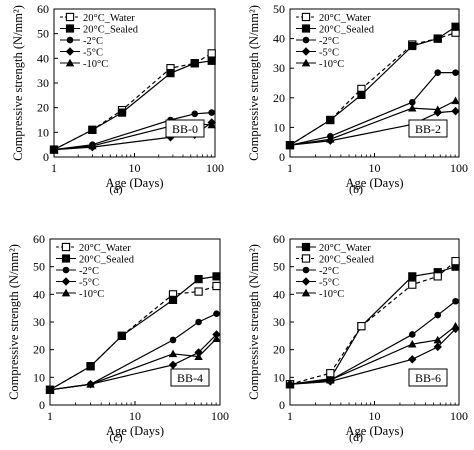 The width and height of the screenshot is (474, 450). What do you see at coordinates (329, 283) in the screenshot?
I see `legend-label: -5°C` at bounding box center [329, 283].